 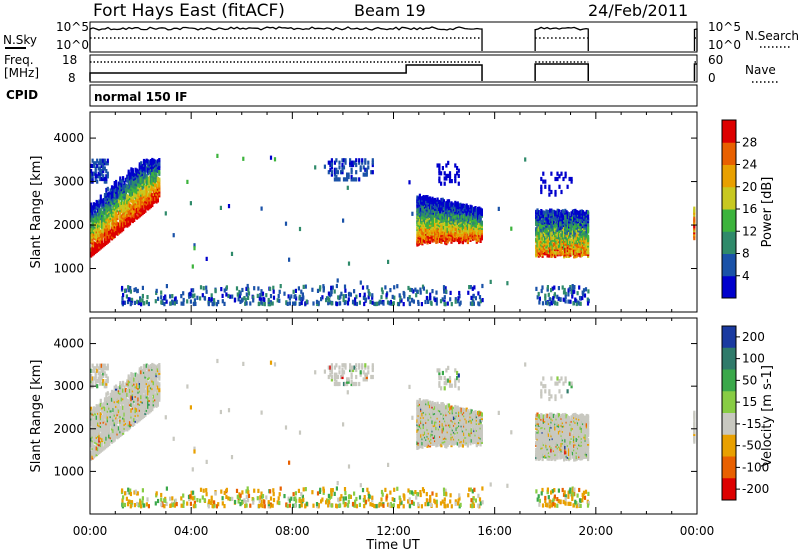 I want to click on power-colorbar-label: 24, so click(x=749, y=165).